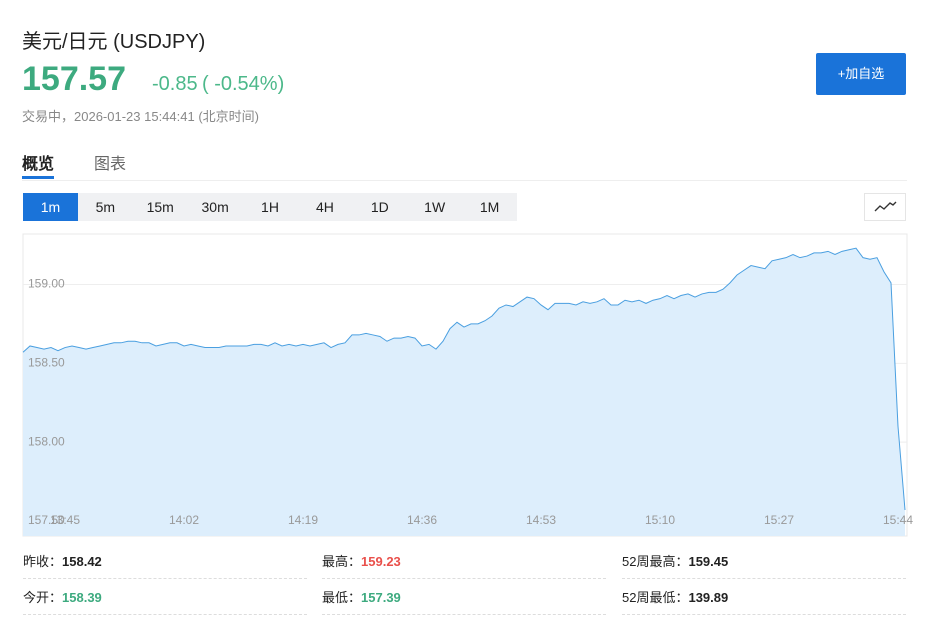 This screenshot has width=927, height=629. What do you see at coordinates (708, 597) in the screenshot?
I see `stat-value: 139.89` at bounding box center [708, 597].